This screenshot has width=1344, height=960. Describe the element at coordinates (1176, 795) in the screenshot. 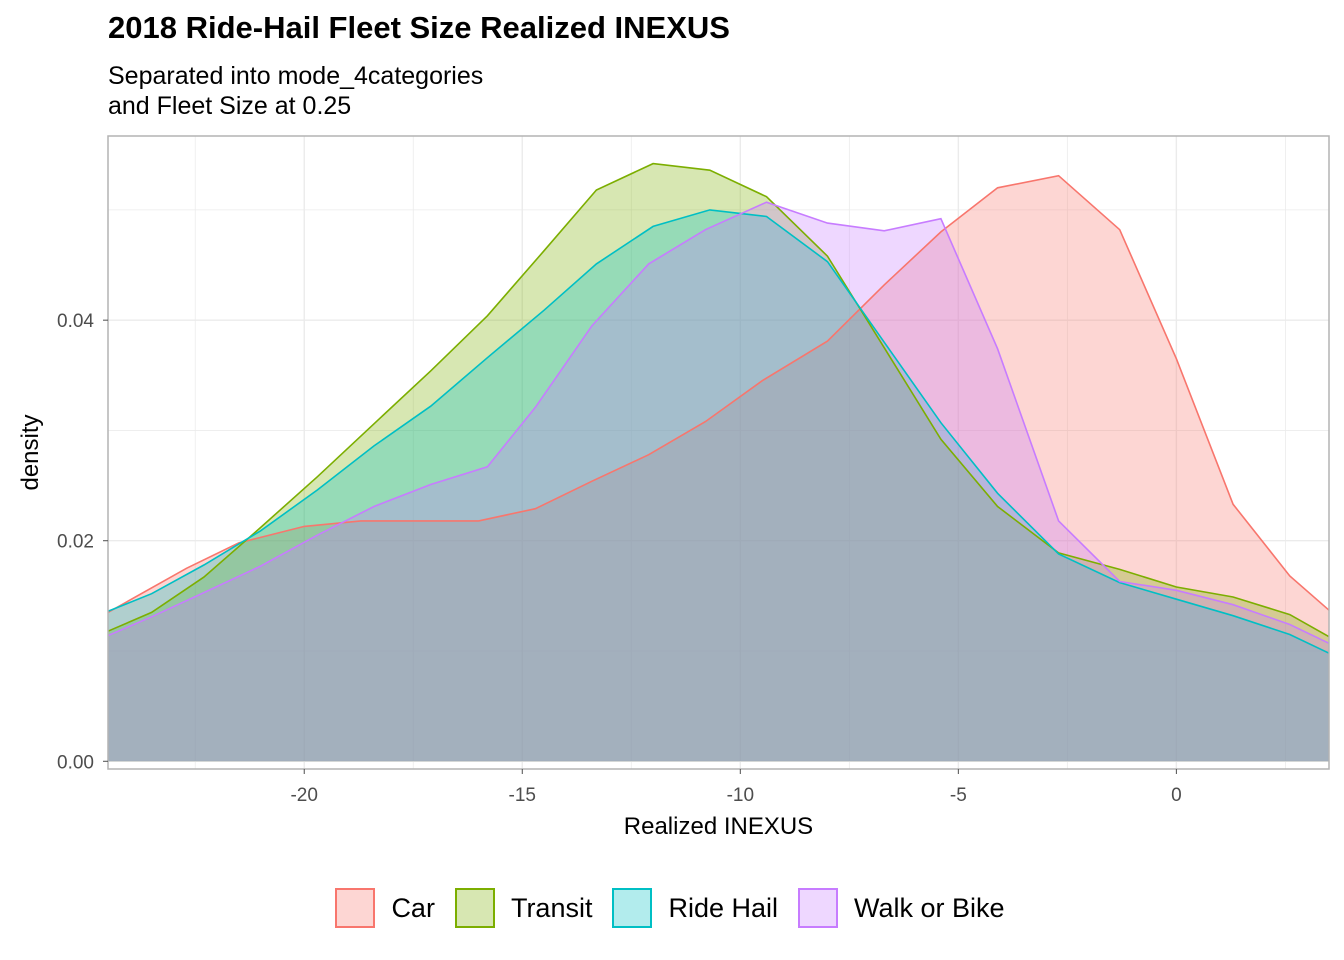

I see `x-tick-label: 0` at that location.